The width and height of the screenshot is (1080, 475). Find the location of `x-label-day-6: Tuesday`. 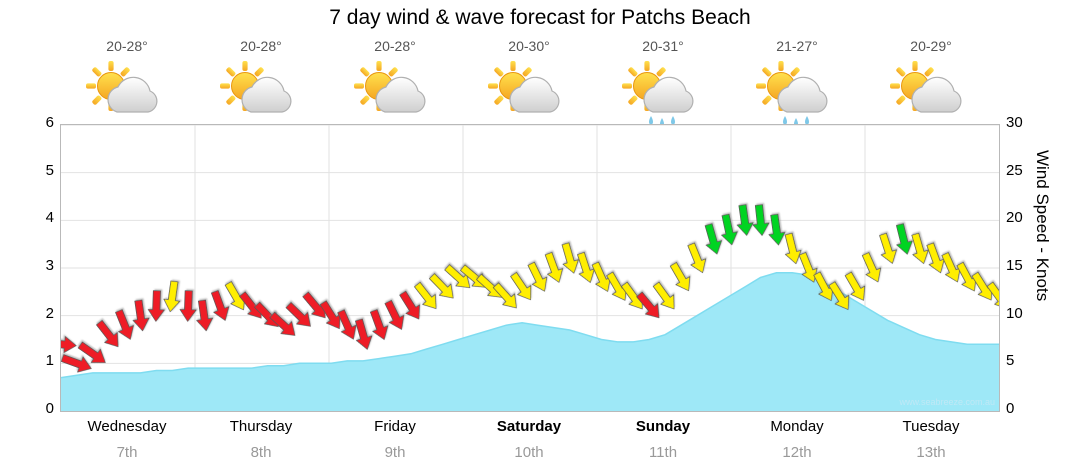

x-label-day-6: Tuesday is located at coordinates (931, 426).